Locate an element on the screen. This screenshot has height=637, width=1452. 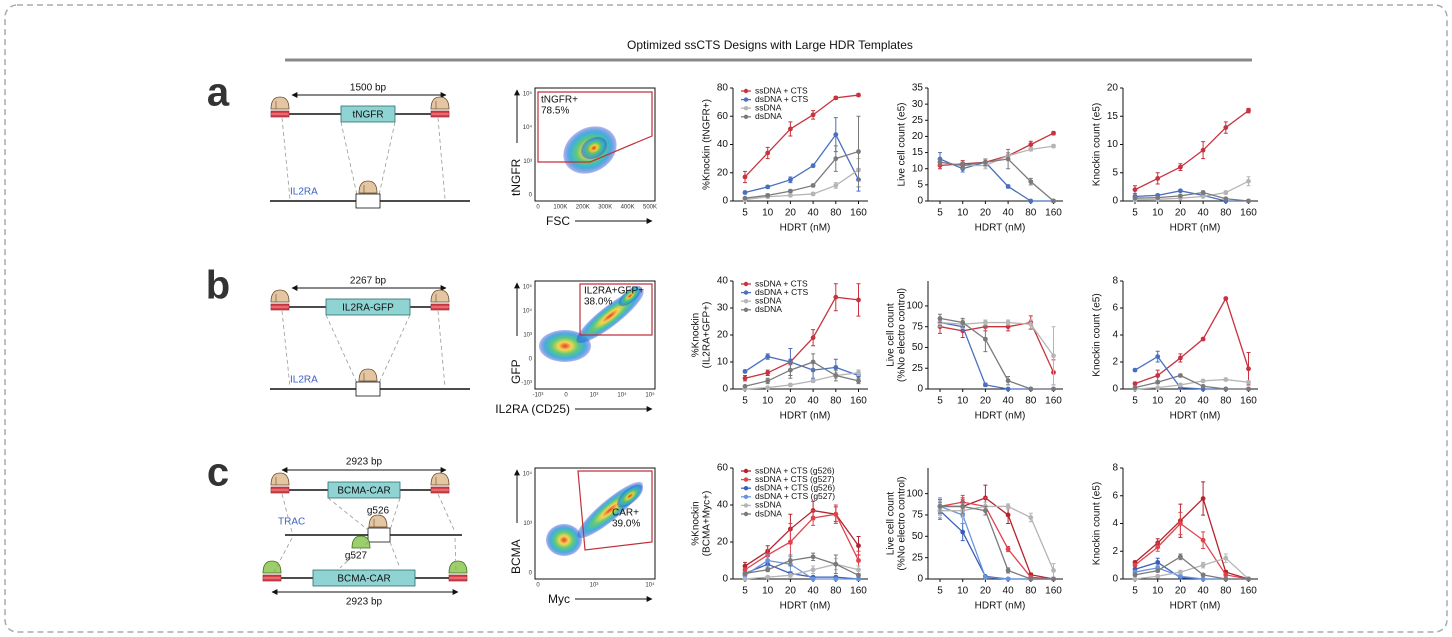
flow-y-tick: -10³ is located at coordinates (526, 384).